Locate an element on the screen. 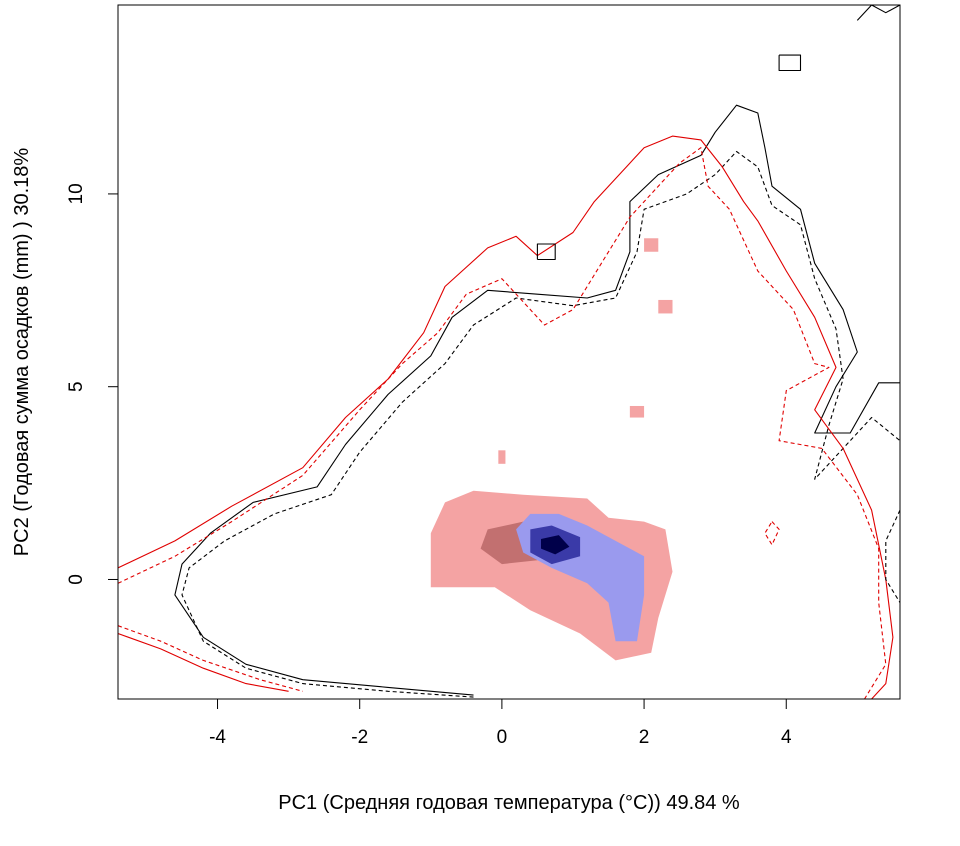 This screenshot has height=846, width=960. y-tick-label: 0 is located at coordinates (76, 579).